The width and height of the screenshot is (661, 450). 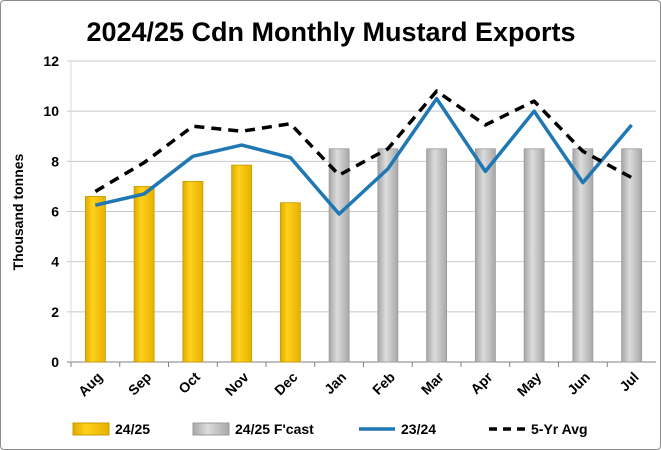 I want to click on x-tick-label: Sep, so click(x=139, y=383).